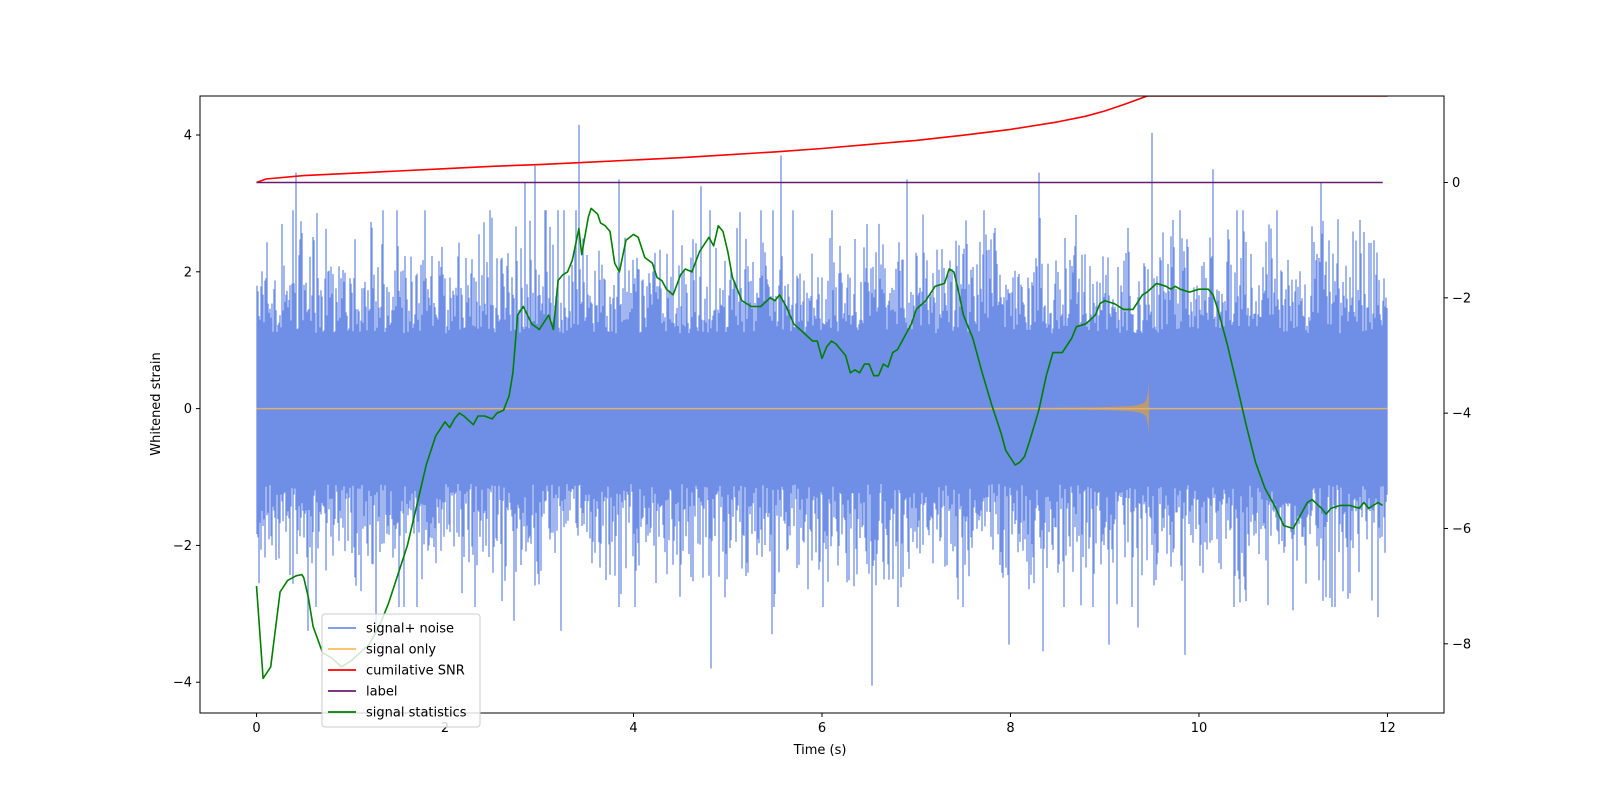 The image size is (1600, 800). I want to click on x-tick-label: 12, so click(1387, 728).